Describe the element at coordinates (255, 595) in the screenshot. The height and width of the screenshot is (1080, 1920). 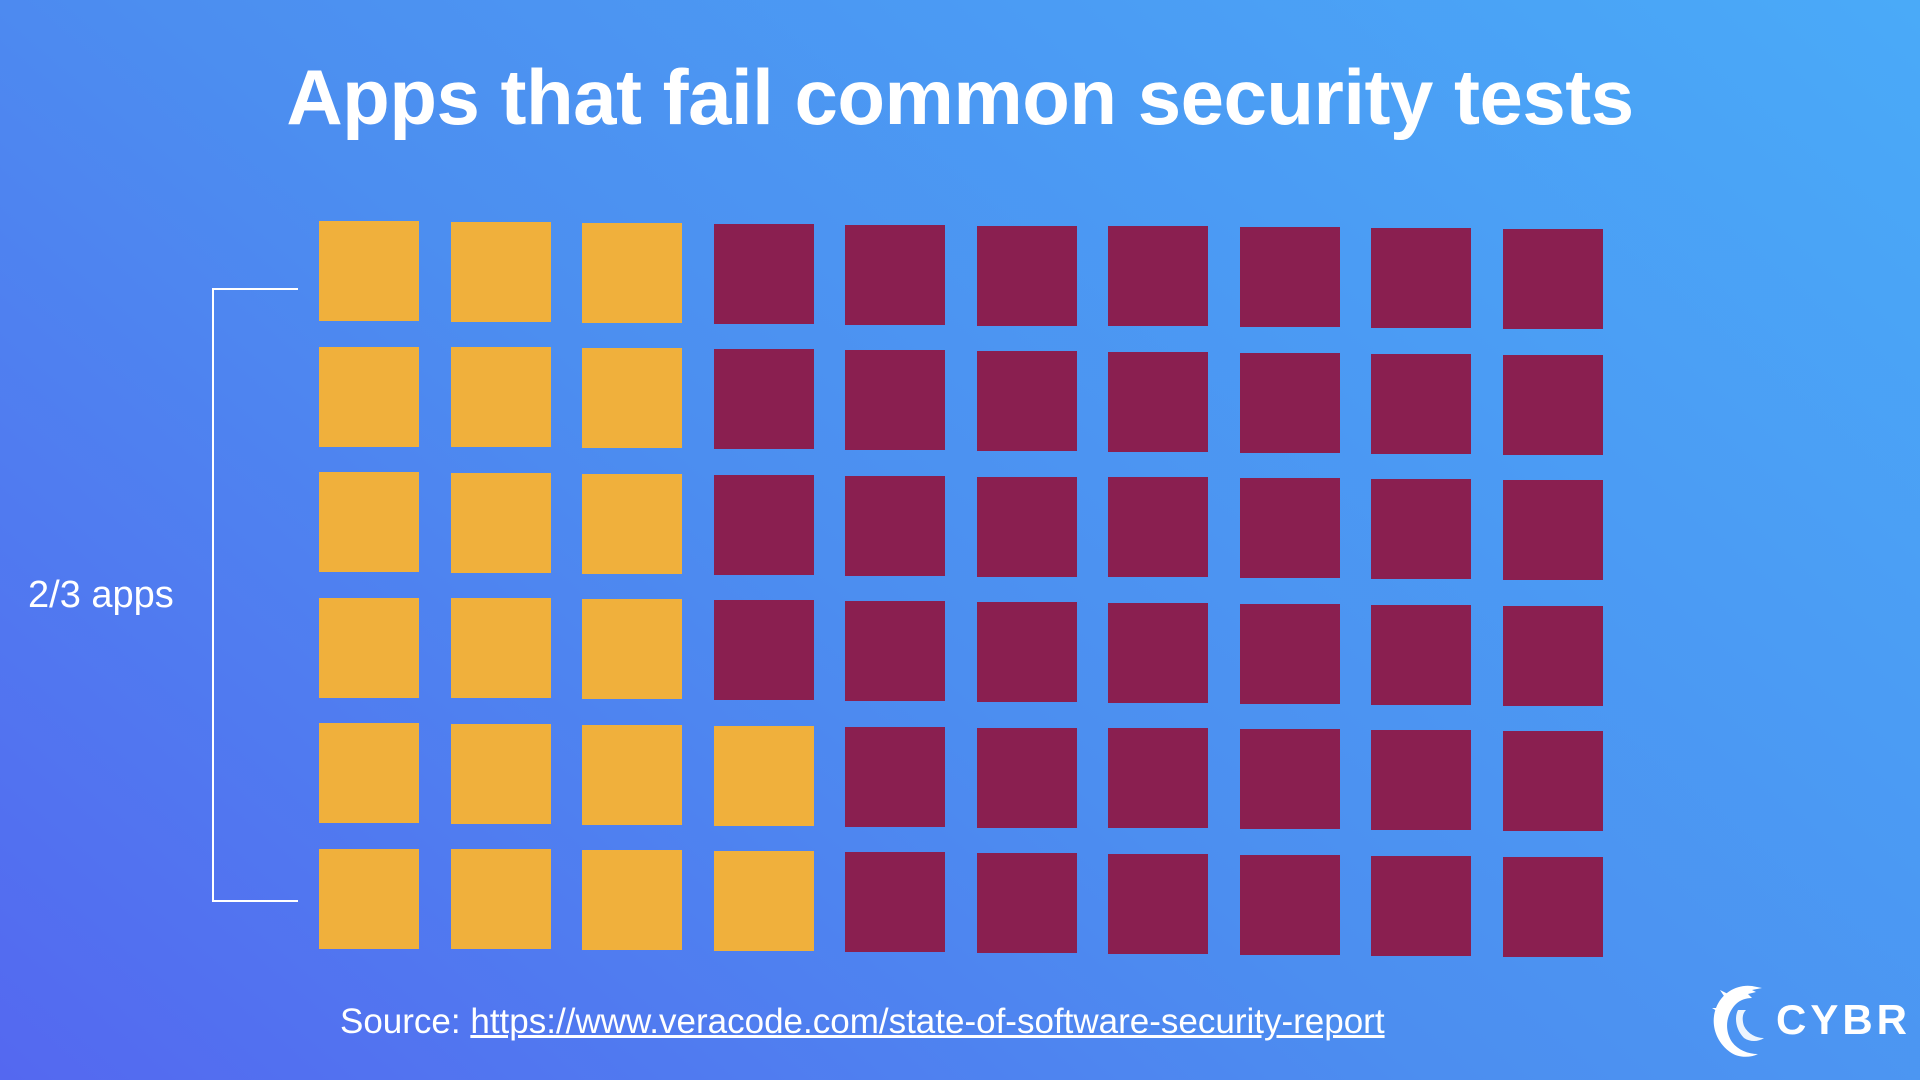
I see `two-thirds-bracket` at that location.